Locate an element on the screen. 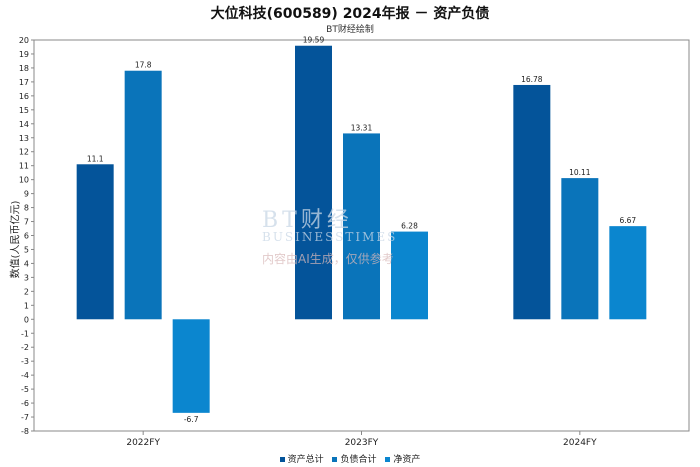 The height and width of the screenshot is (467, 700). y-tick-label: -5 is located at coordinates (25, 389).